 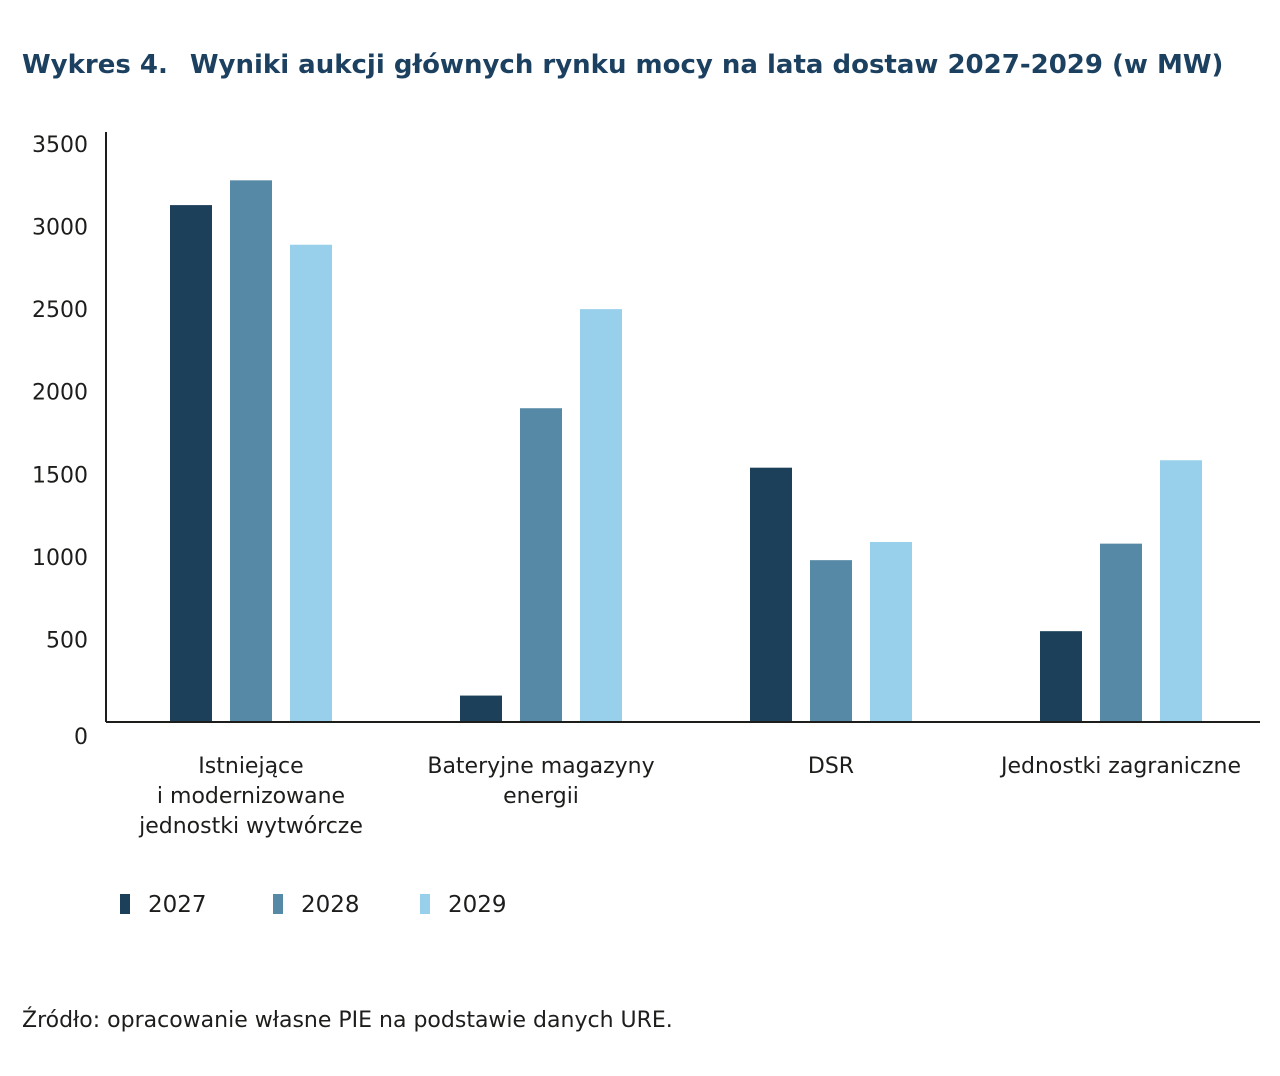 I want to click on legend-label: 2028, so click(x=330, y=905).